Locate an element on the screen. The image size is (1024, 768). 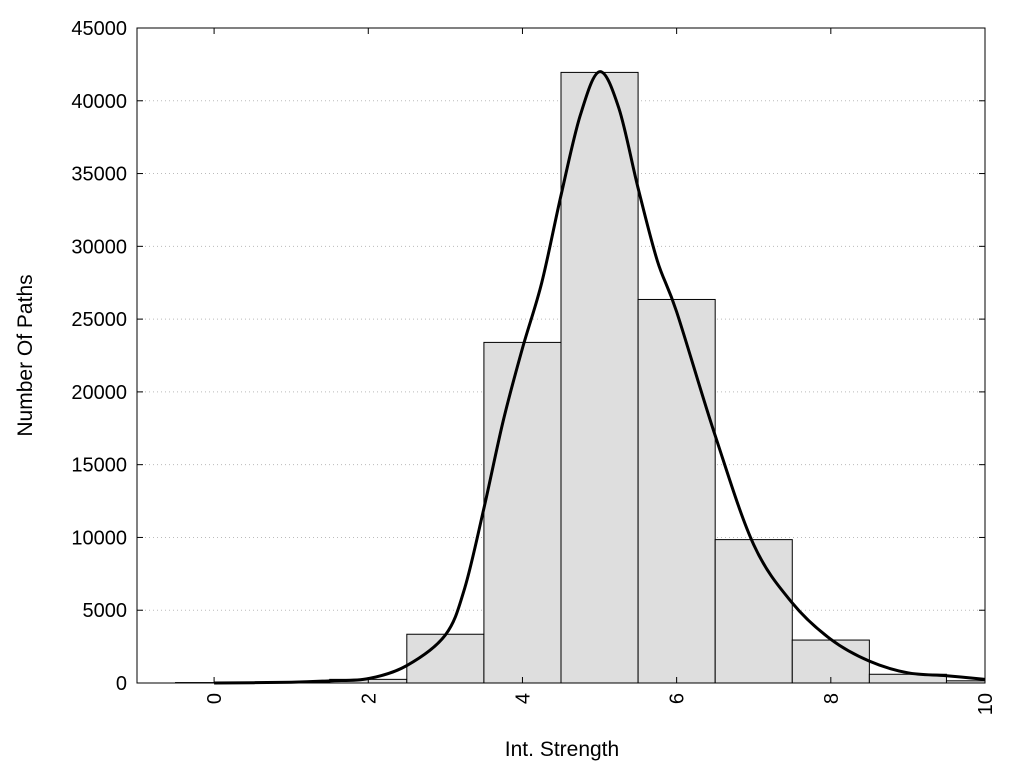
x-axis-title: Int. Strength is located at coordinates (562, 749).